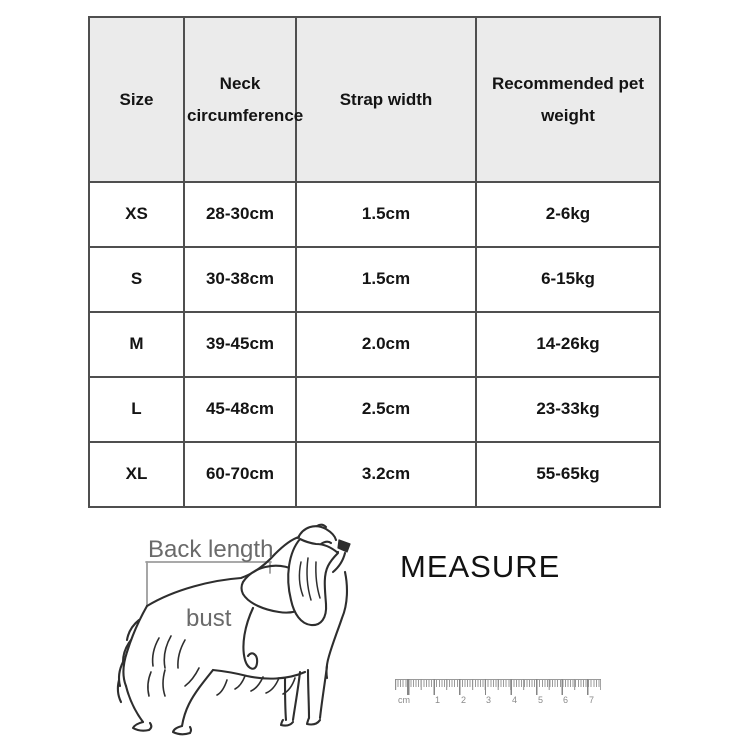 This screenshot has width=750, height=750. I want to click on table-row-l: L 45-48cm 2.5cm 23-33kg, so click(374, 409).